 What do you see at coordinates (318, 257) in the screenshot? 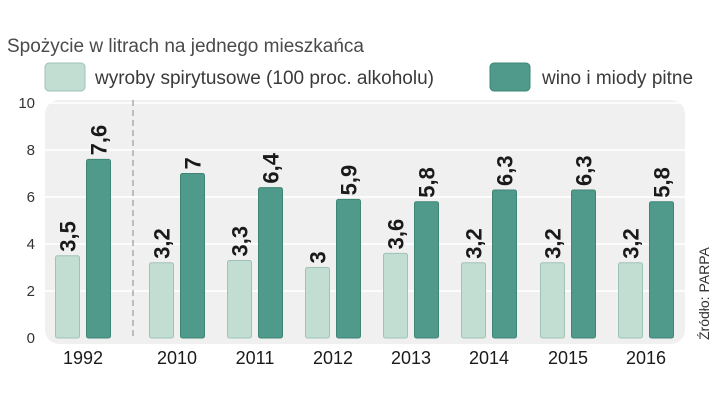
I see `value-label-spirits: 3` at bounding box center [318, 257].